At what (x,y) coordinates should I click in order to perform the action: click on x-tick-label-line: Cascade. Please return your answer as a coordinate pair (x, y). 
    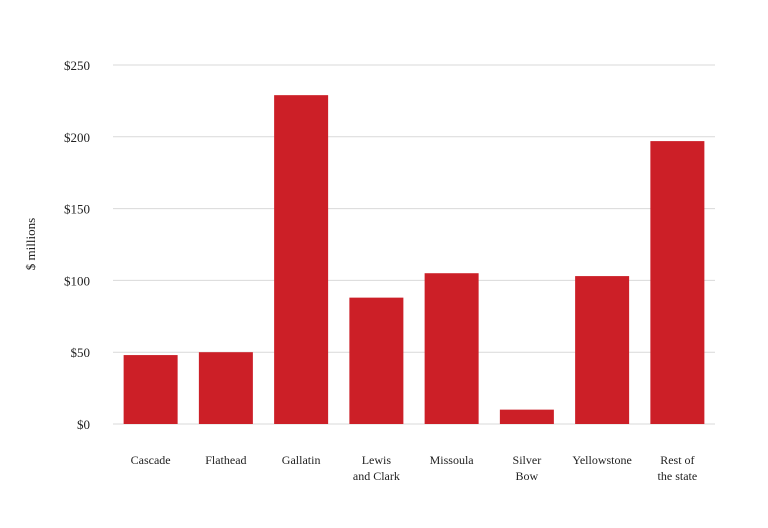
    Looking at the image, I should click on (151, 460).